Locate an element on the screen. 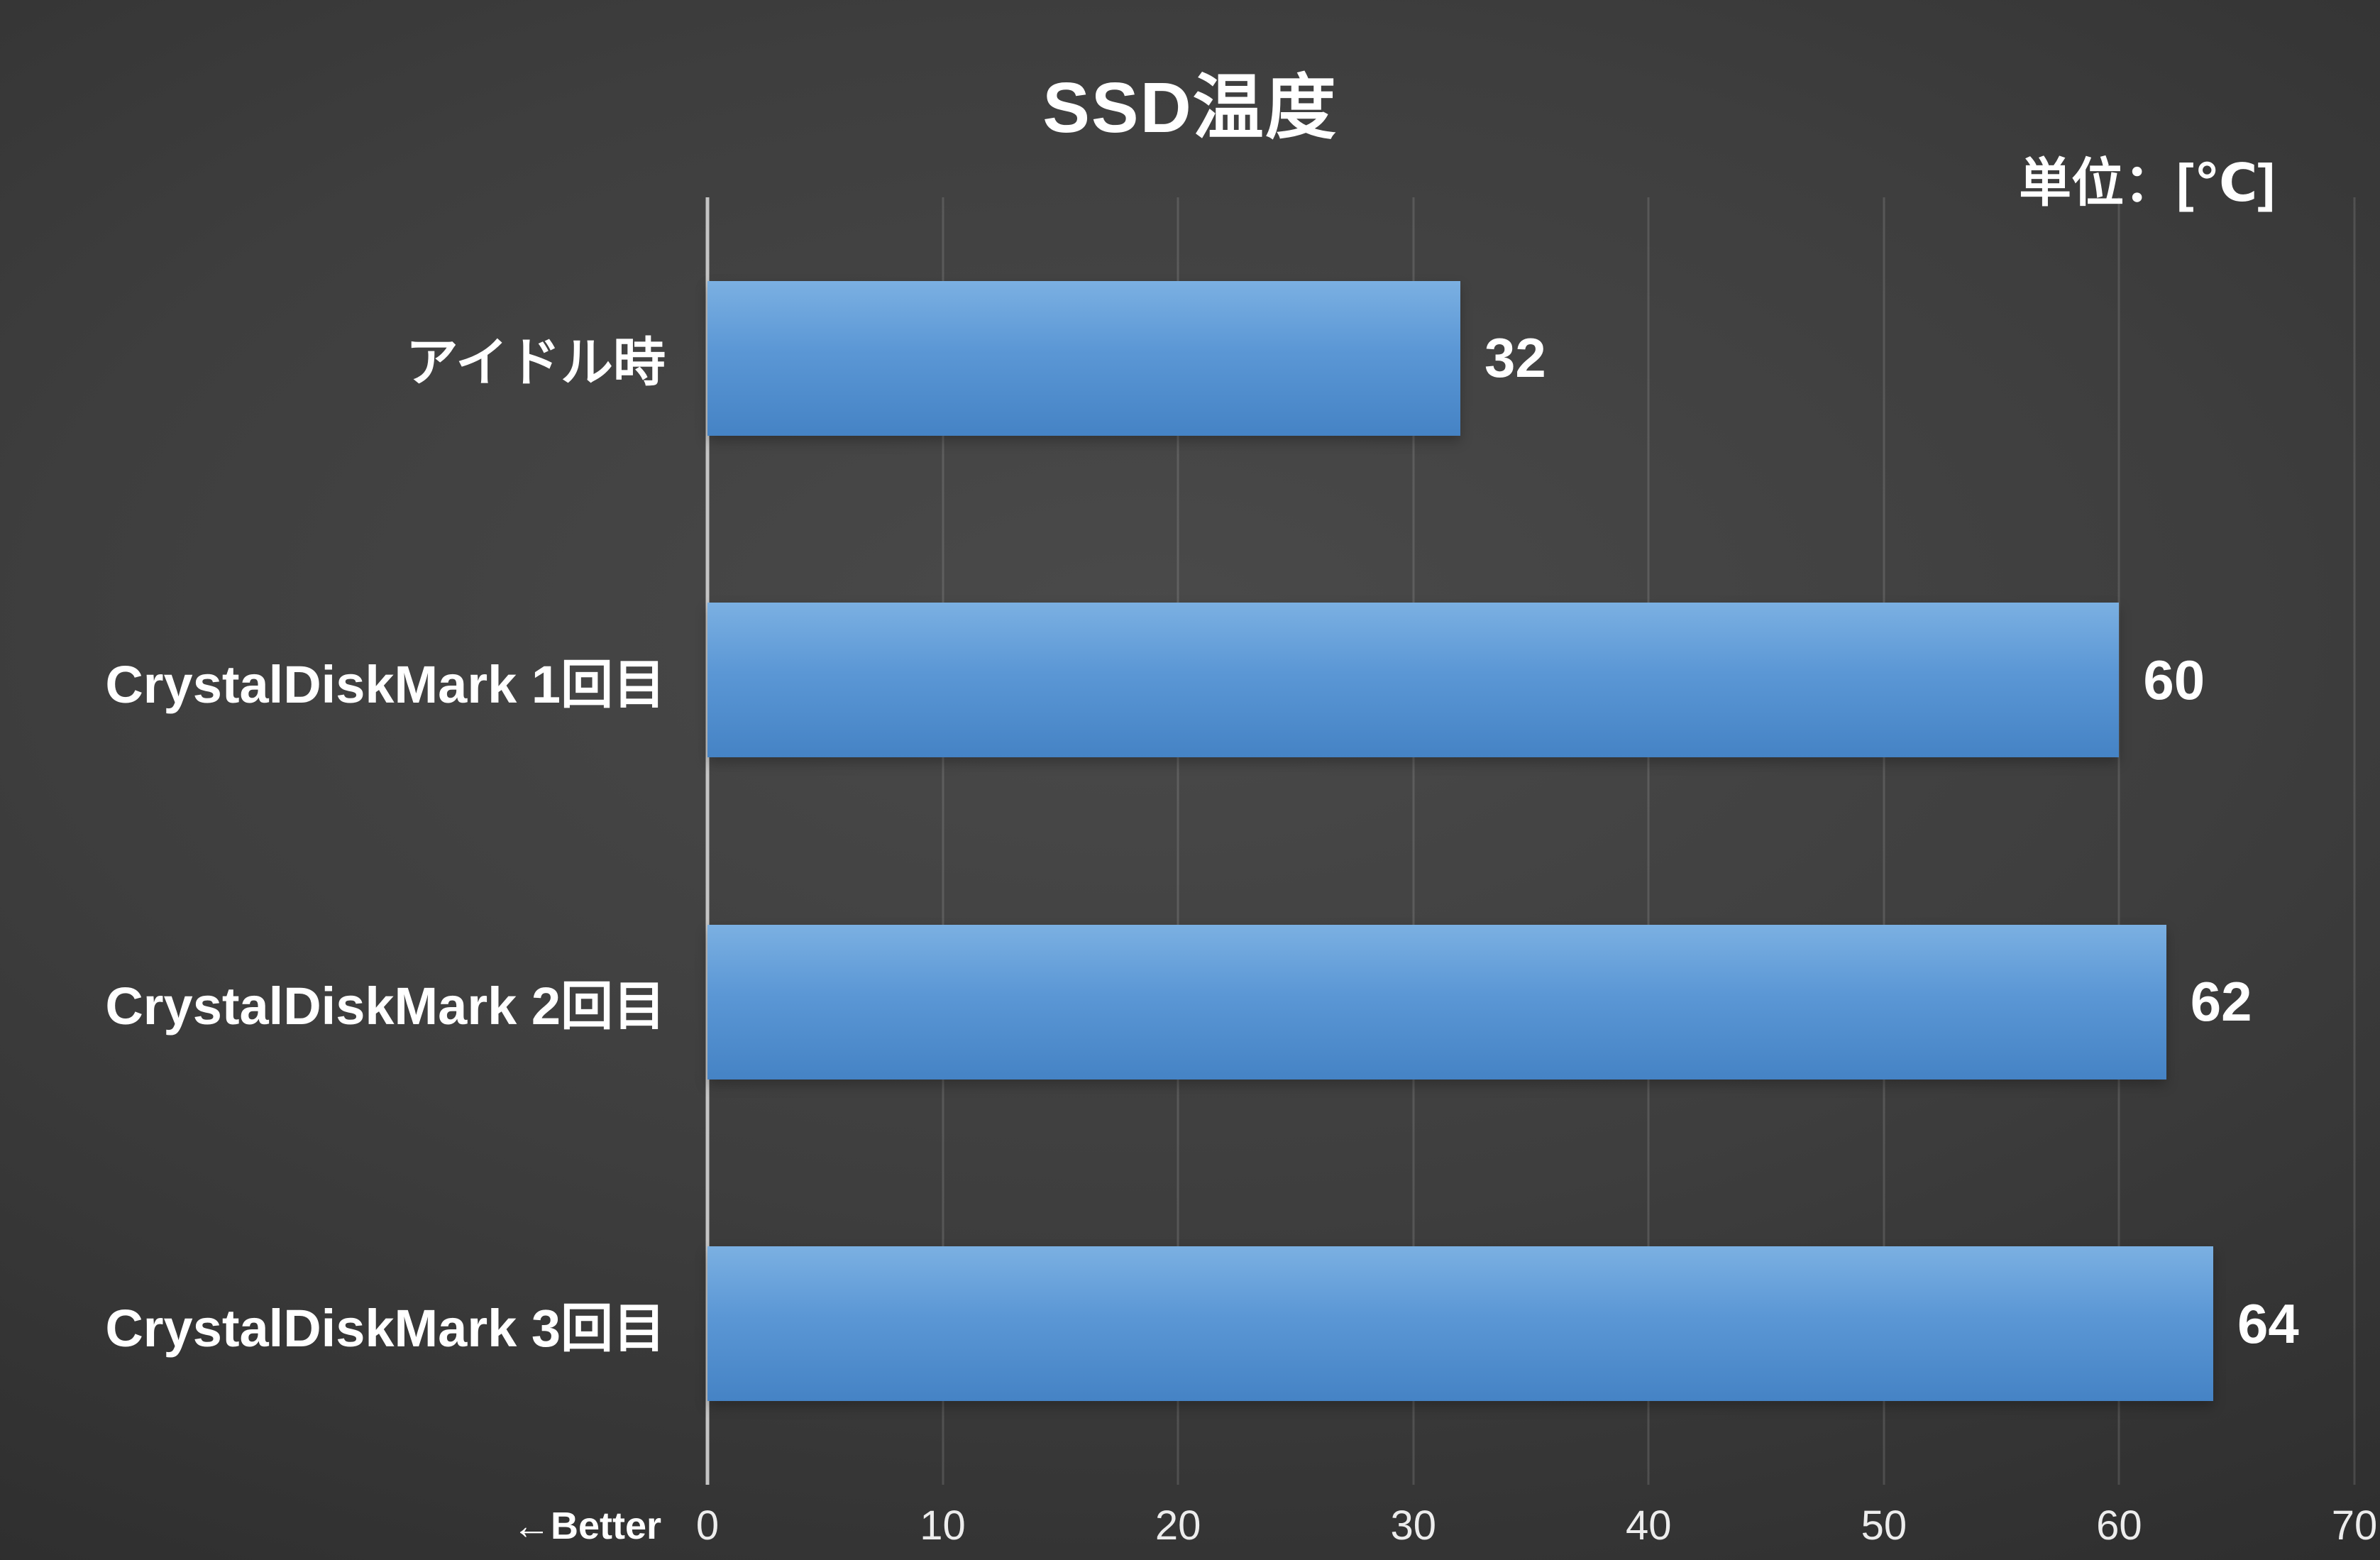 Image resolution: width=2380 pixels, height=1560 pixels. x-tick-label: 30 is located at coordinates (1413, 1526).